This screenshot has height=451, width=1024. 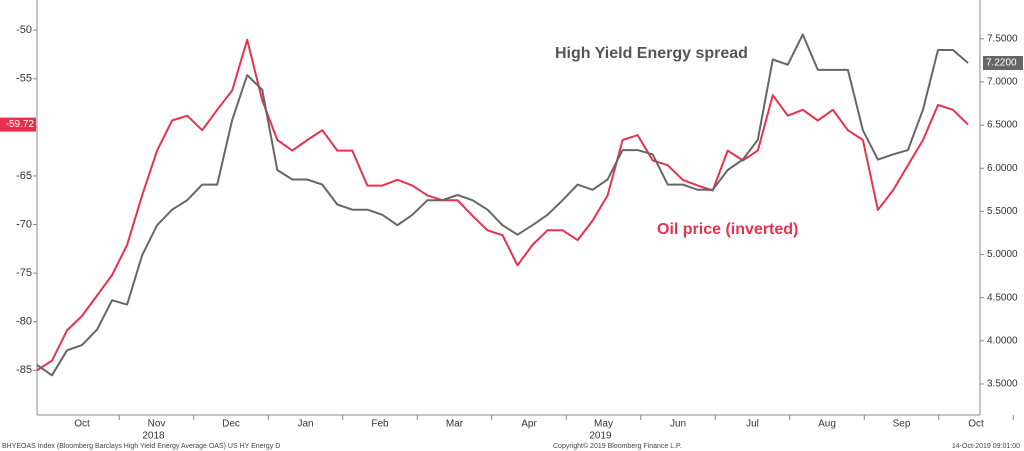 What do you see at coordinates (1002, 125) in the screenshot?
I see `y2-tick-label: 6.5000` at bounding box center [1002, 125].